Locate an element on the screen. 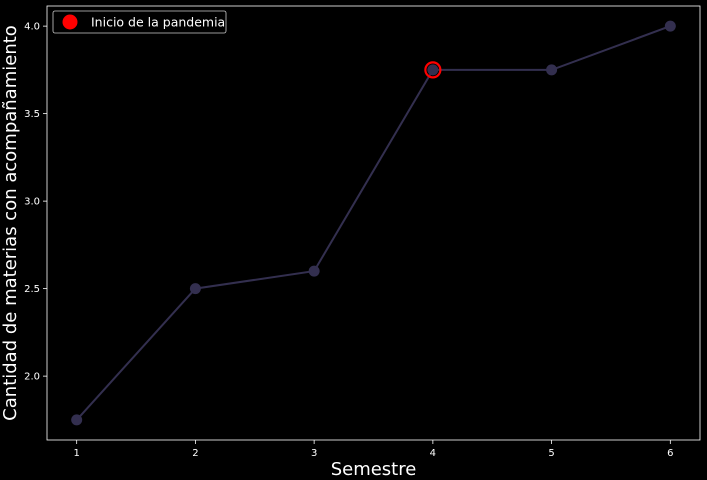 This screenshot has width=707, height=480. x-tick-label: 5 is located at coordinates (551, 453).